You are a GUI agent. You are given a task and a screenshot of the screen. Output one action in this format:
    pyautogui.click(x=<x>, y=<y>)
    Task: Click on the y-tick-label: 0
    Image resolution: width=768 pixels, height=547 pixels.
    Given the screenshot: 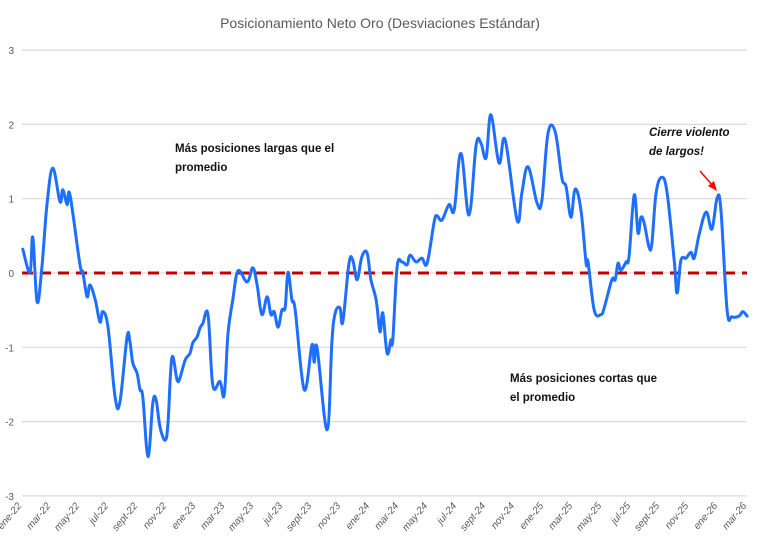 What is the action you would take?
    pyautogui.click(x=11, y=274)
    